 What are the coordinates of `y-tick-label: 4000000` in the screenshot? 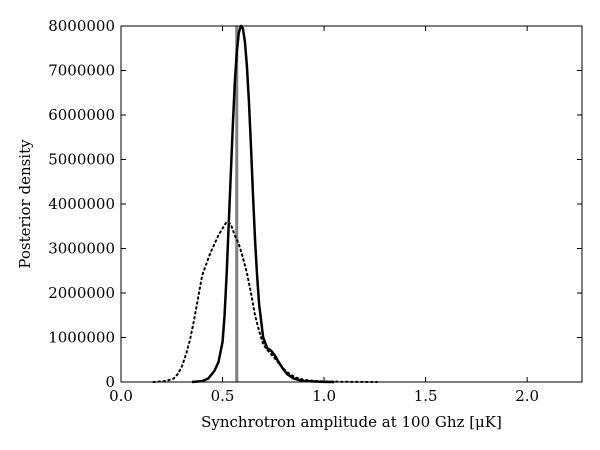 It's located at (81, 204).